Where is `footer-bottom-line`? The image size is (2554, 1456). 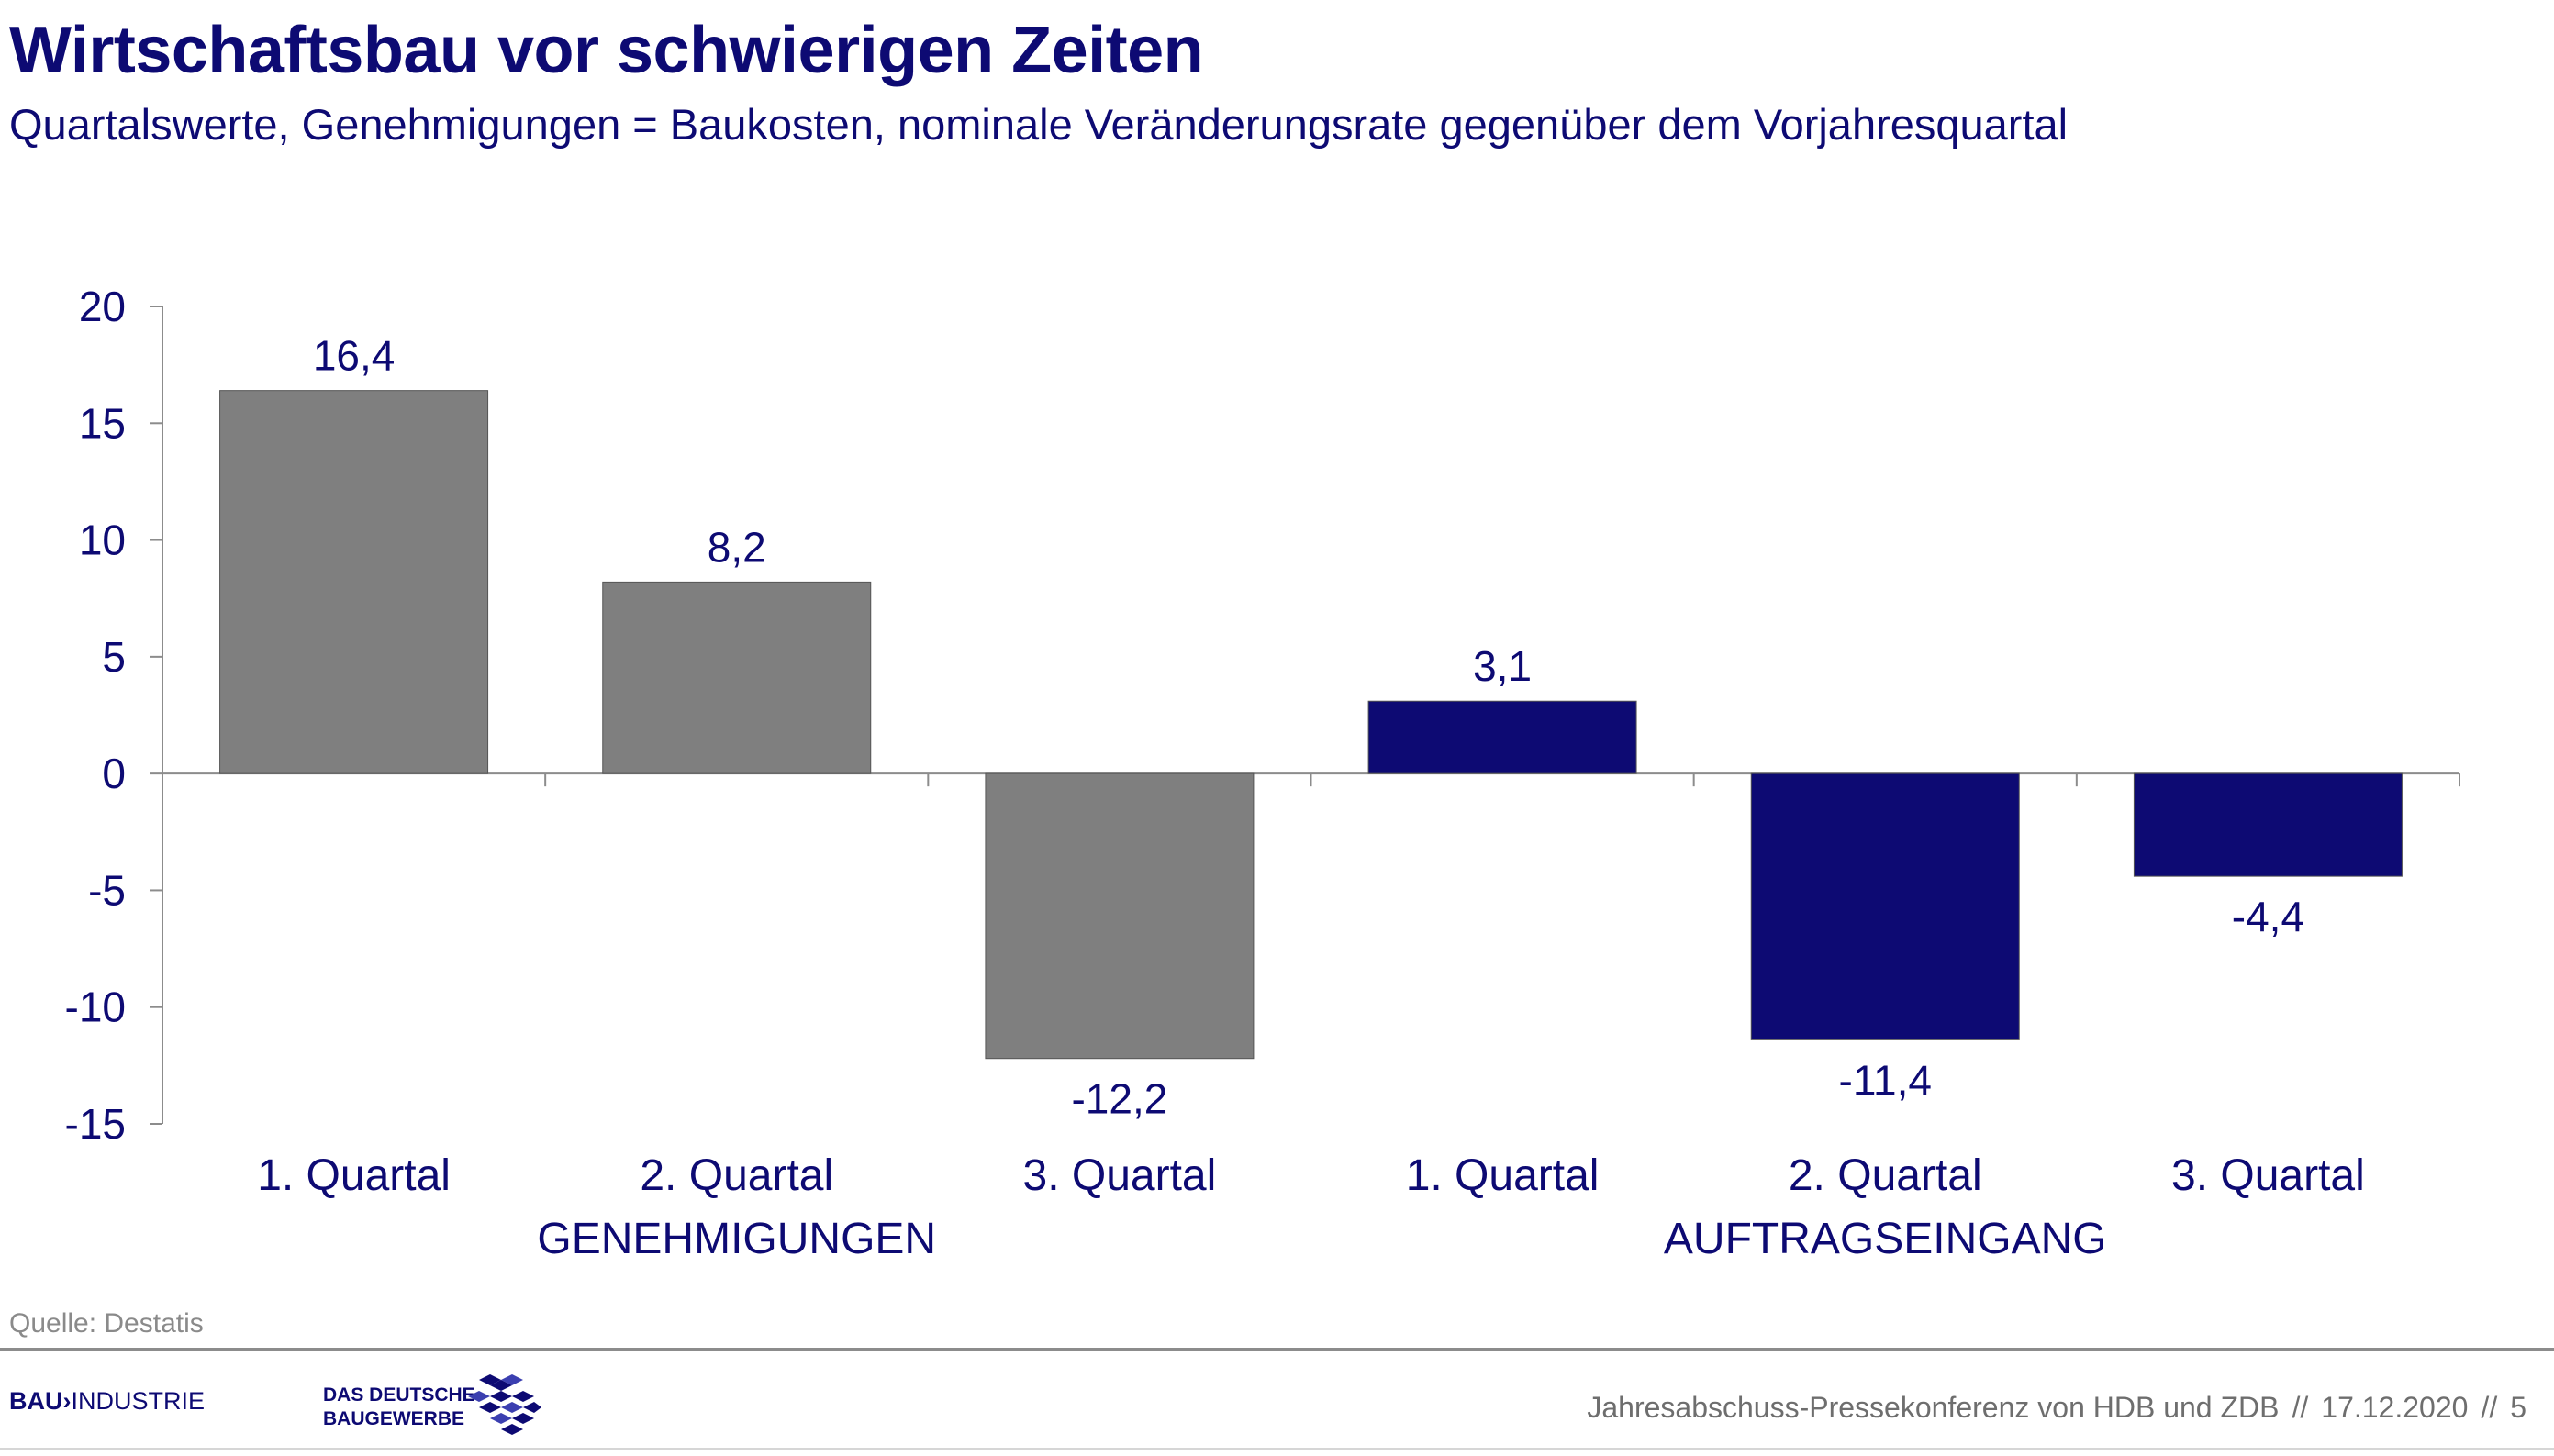
footer-bottom-line is located at coordinates (1277, 1449).